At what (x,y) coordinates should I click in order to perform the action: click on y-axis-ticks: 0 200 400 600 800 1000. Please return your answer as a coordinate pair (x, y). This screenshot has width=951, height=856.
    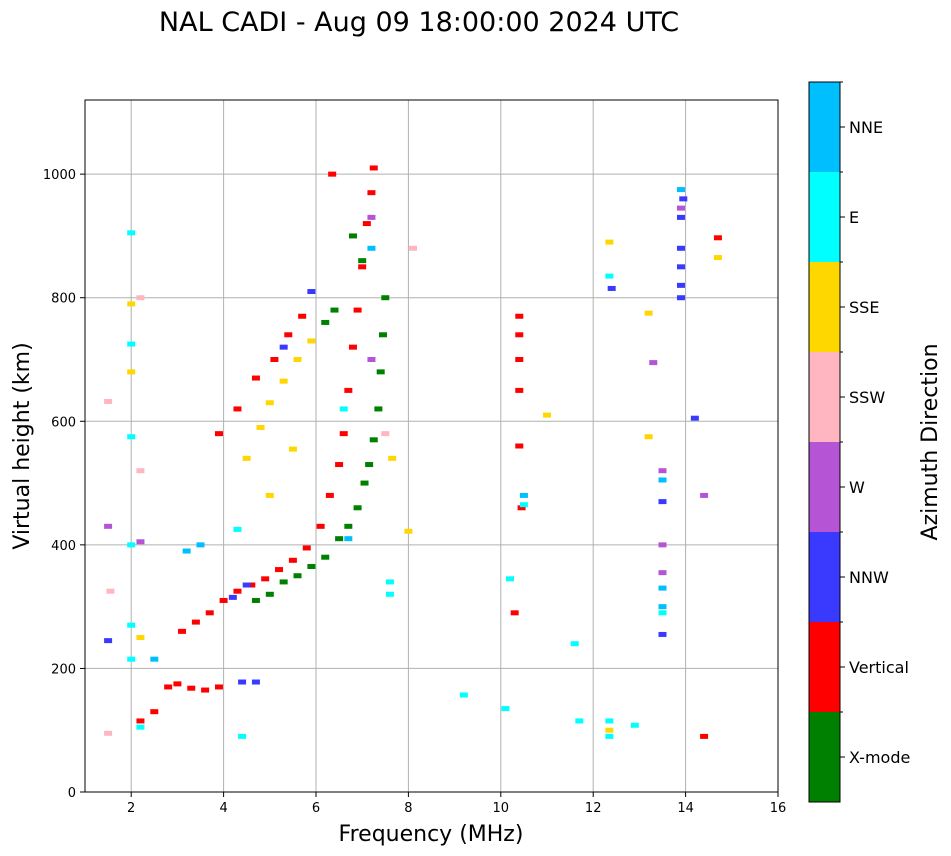
    Looking at the image, I should click on (64, 484).